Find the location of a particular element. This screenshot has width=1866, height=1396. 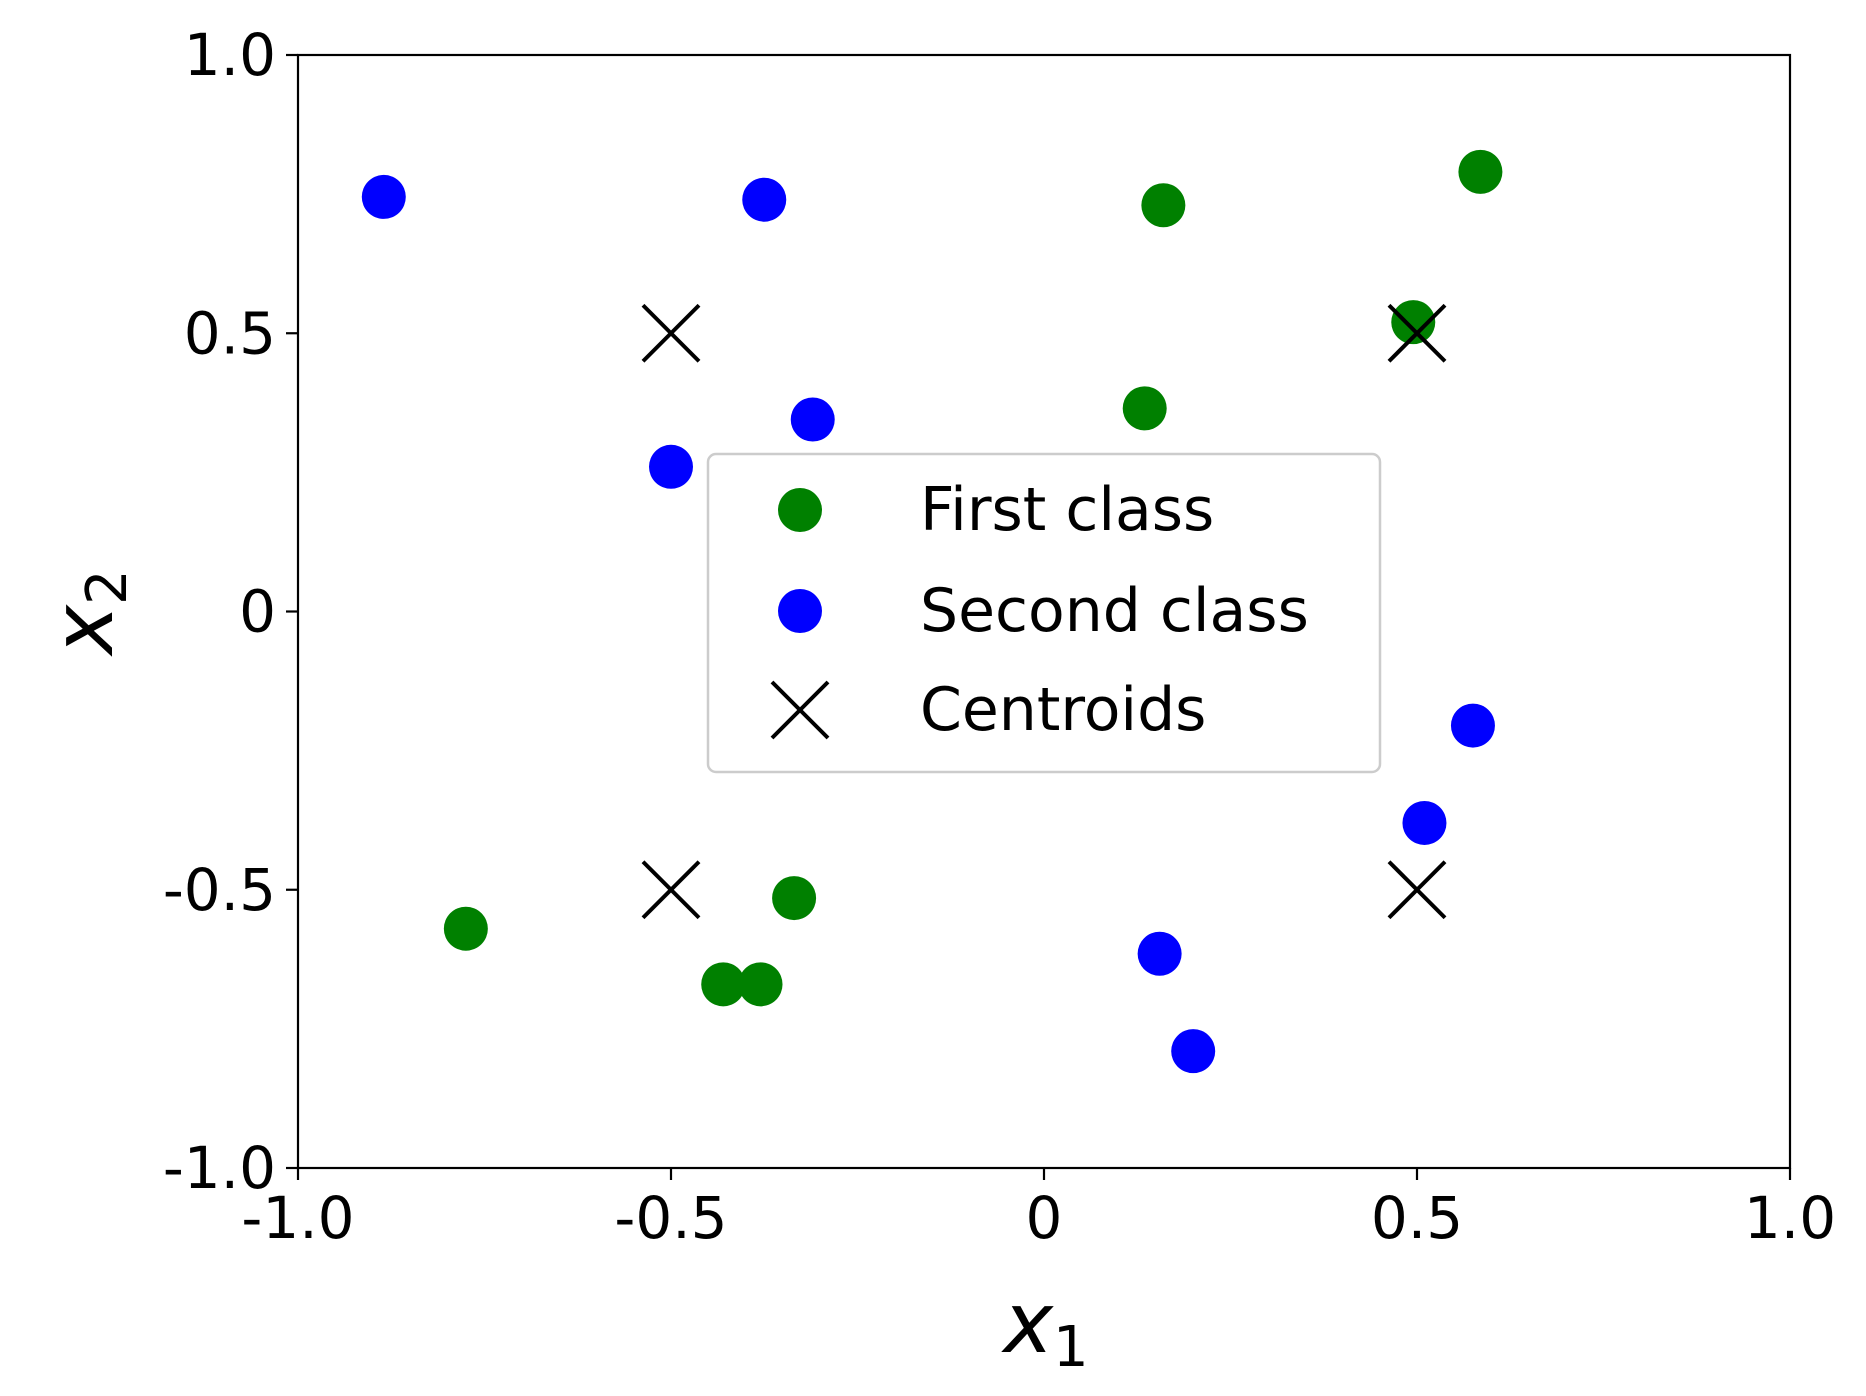

x-axis-label-main: x is located at coordinates (1027, 1323).